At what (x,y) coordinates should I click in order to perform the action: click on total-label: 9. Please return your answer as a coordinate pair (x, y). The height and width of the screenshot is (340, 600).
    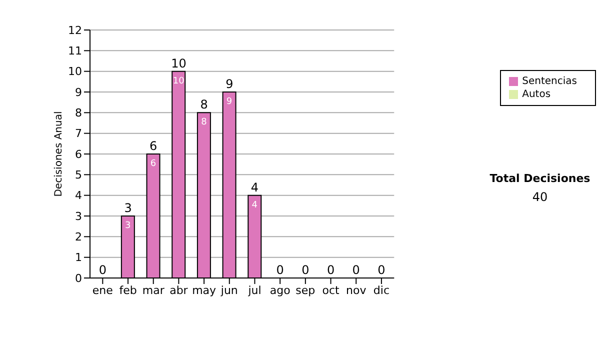
    Looking at the image, I should click on (230, 84).